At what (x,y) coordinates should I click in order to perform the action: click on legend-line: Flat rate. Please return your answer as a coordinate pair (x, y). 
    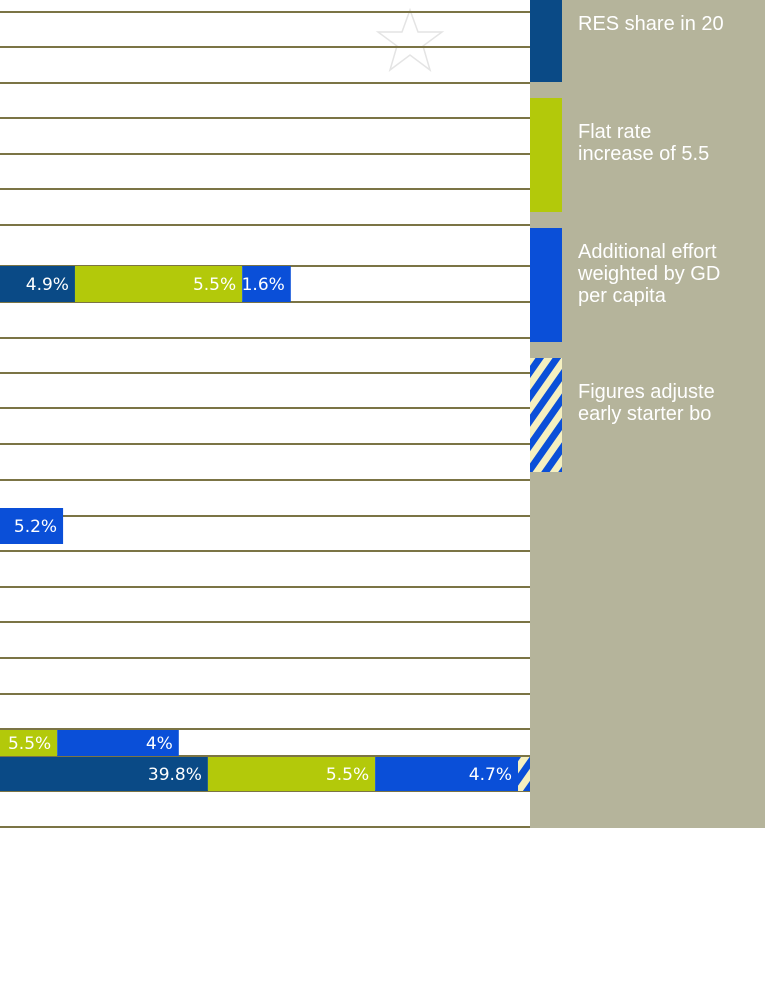
    Looking at the image, I should click on (614, 132).